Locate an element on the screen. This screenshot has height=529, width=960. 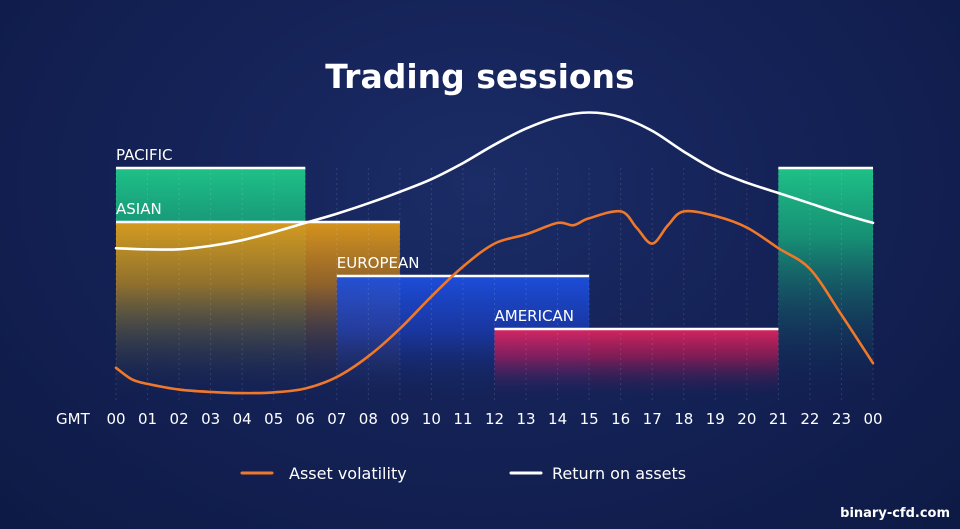
x-tick-label-3: 03 is located at coordinates (210, 419).